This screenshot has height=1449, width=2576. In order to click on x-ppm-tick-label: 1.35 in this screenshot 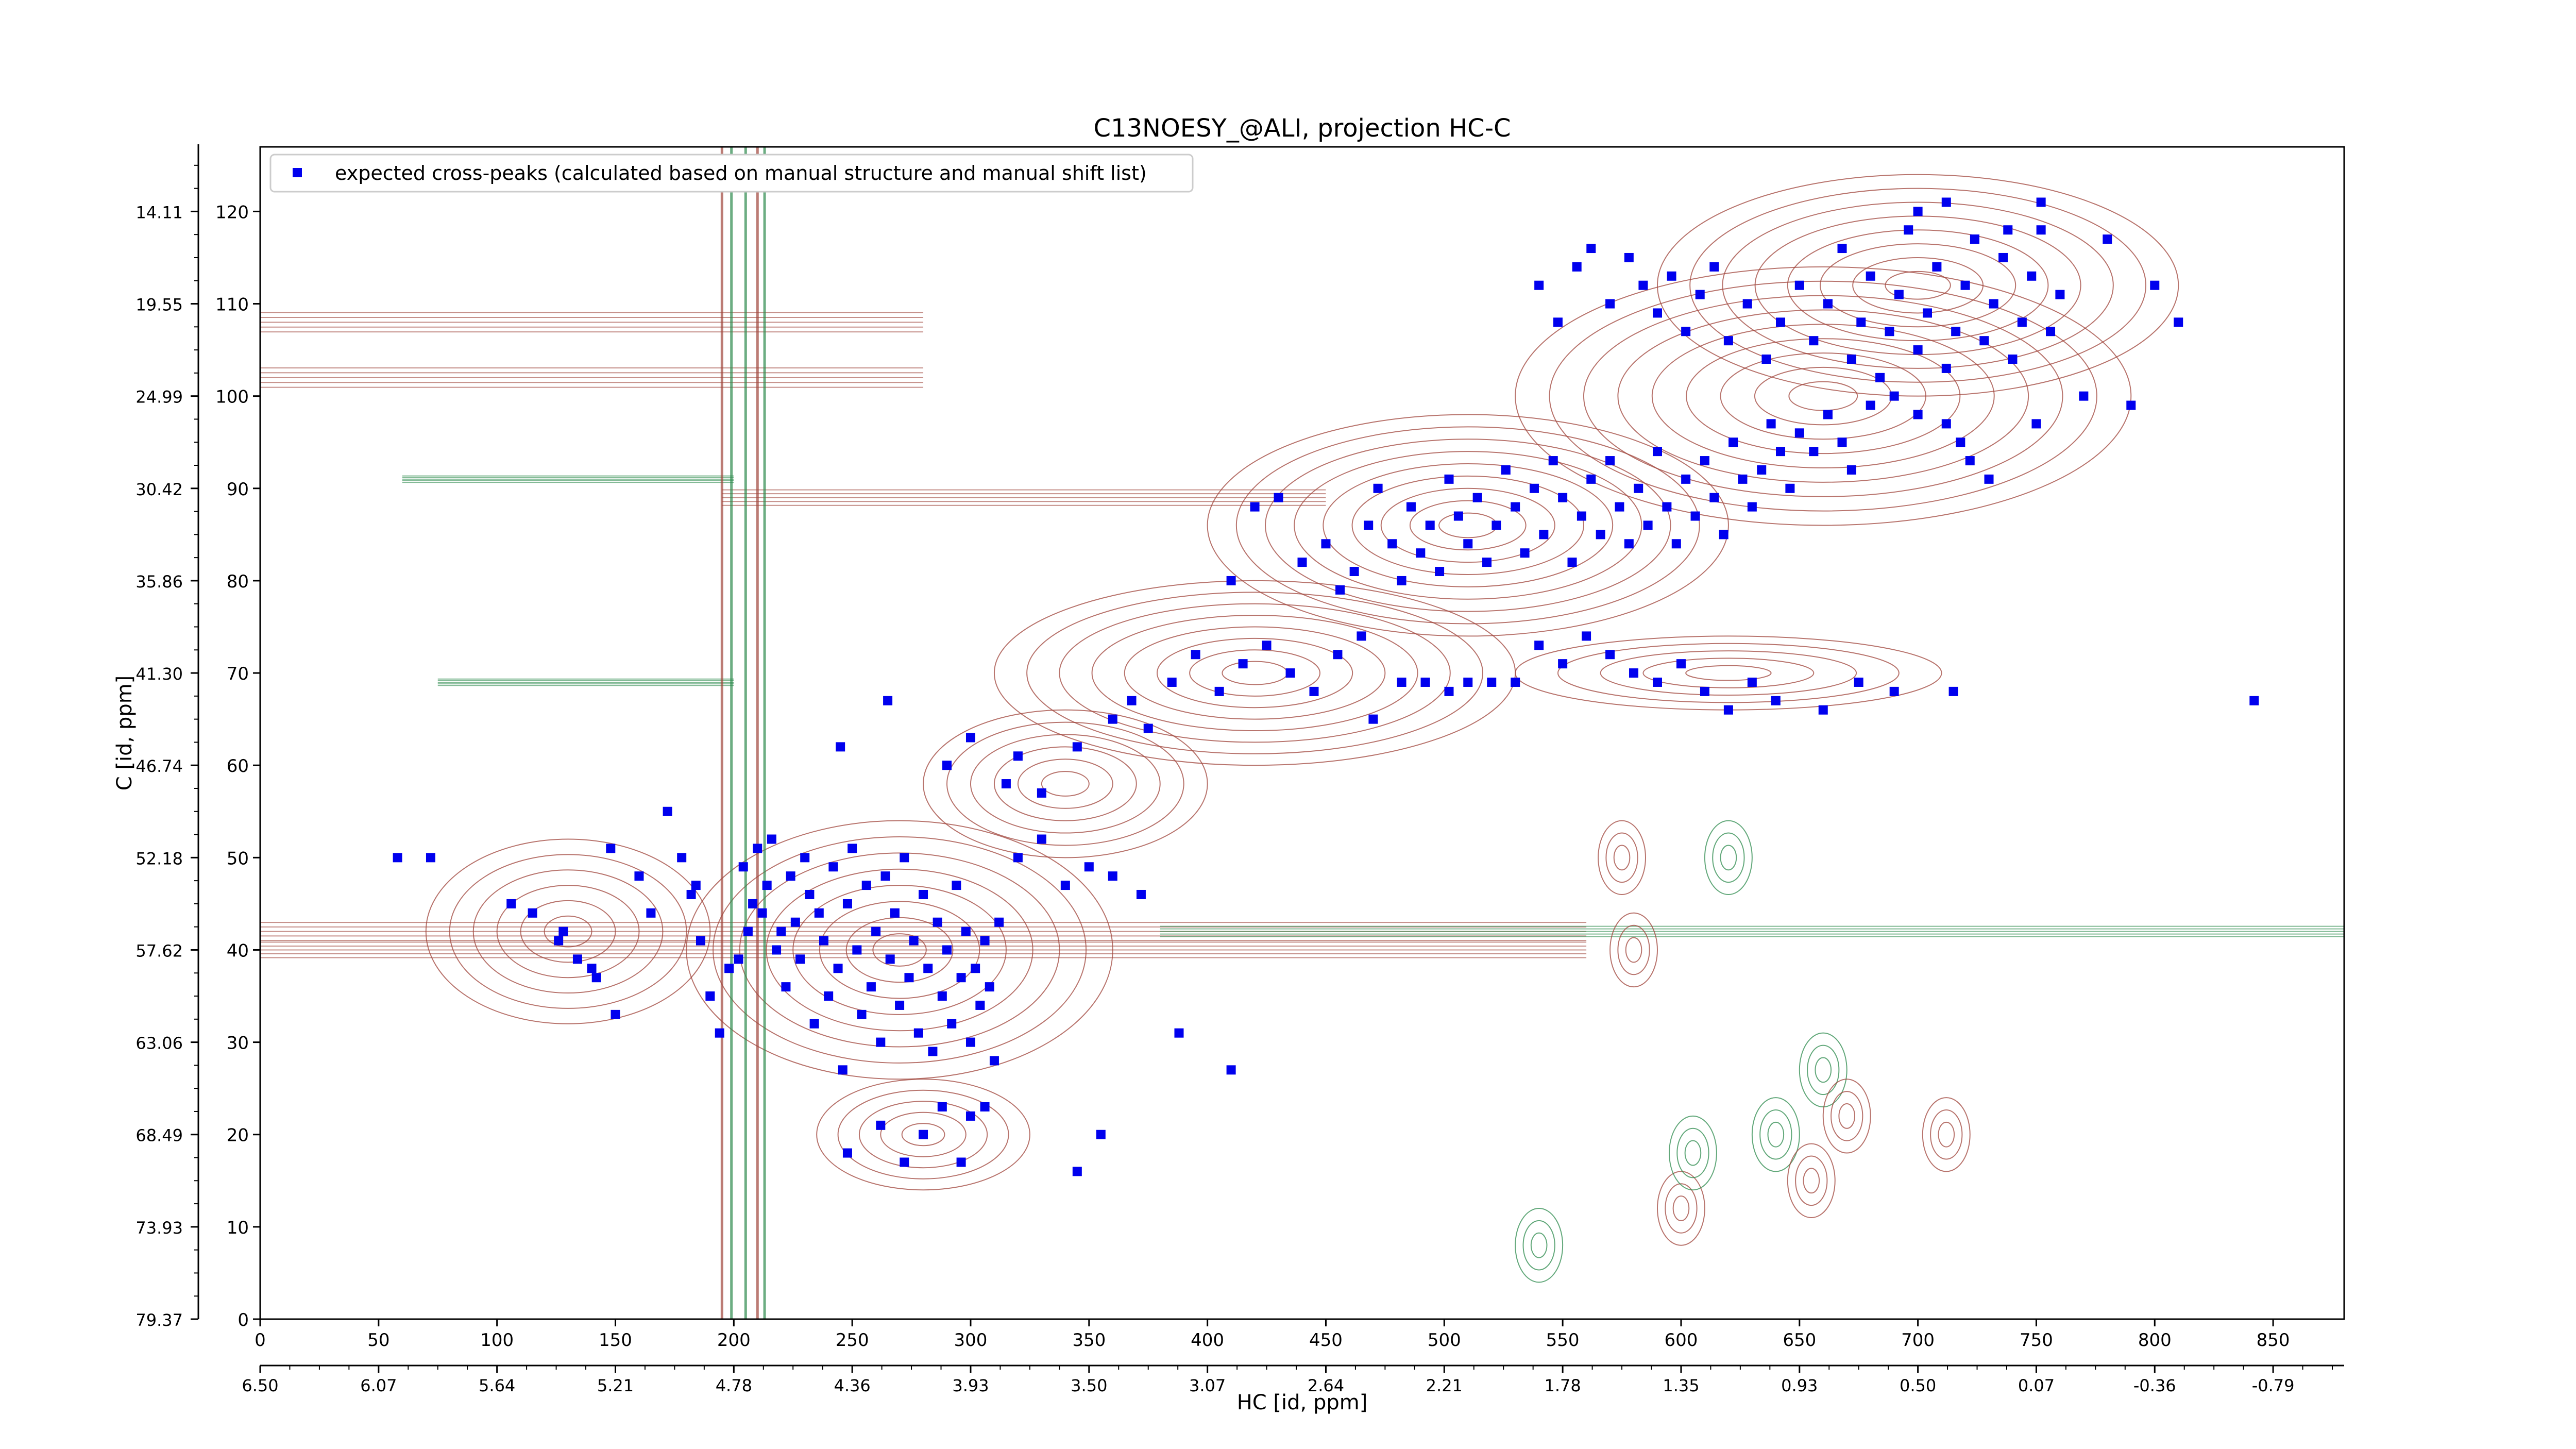, I will do `click(1681, 1385)`.